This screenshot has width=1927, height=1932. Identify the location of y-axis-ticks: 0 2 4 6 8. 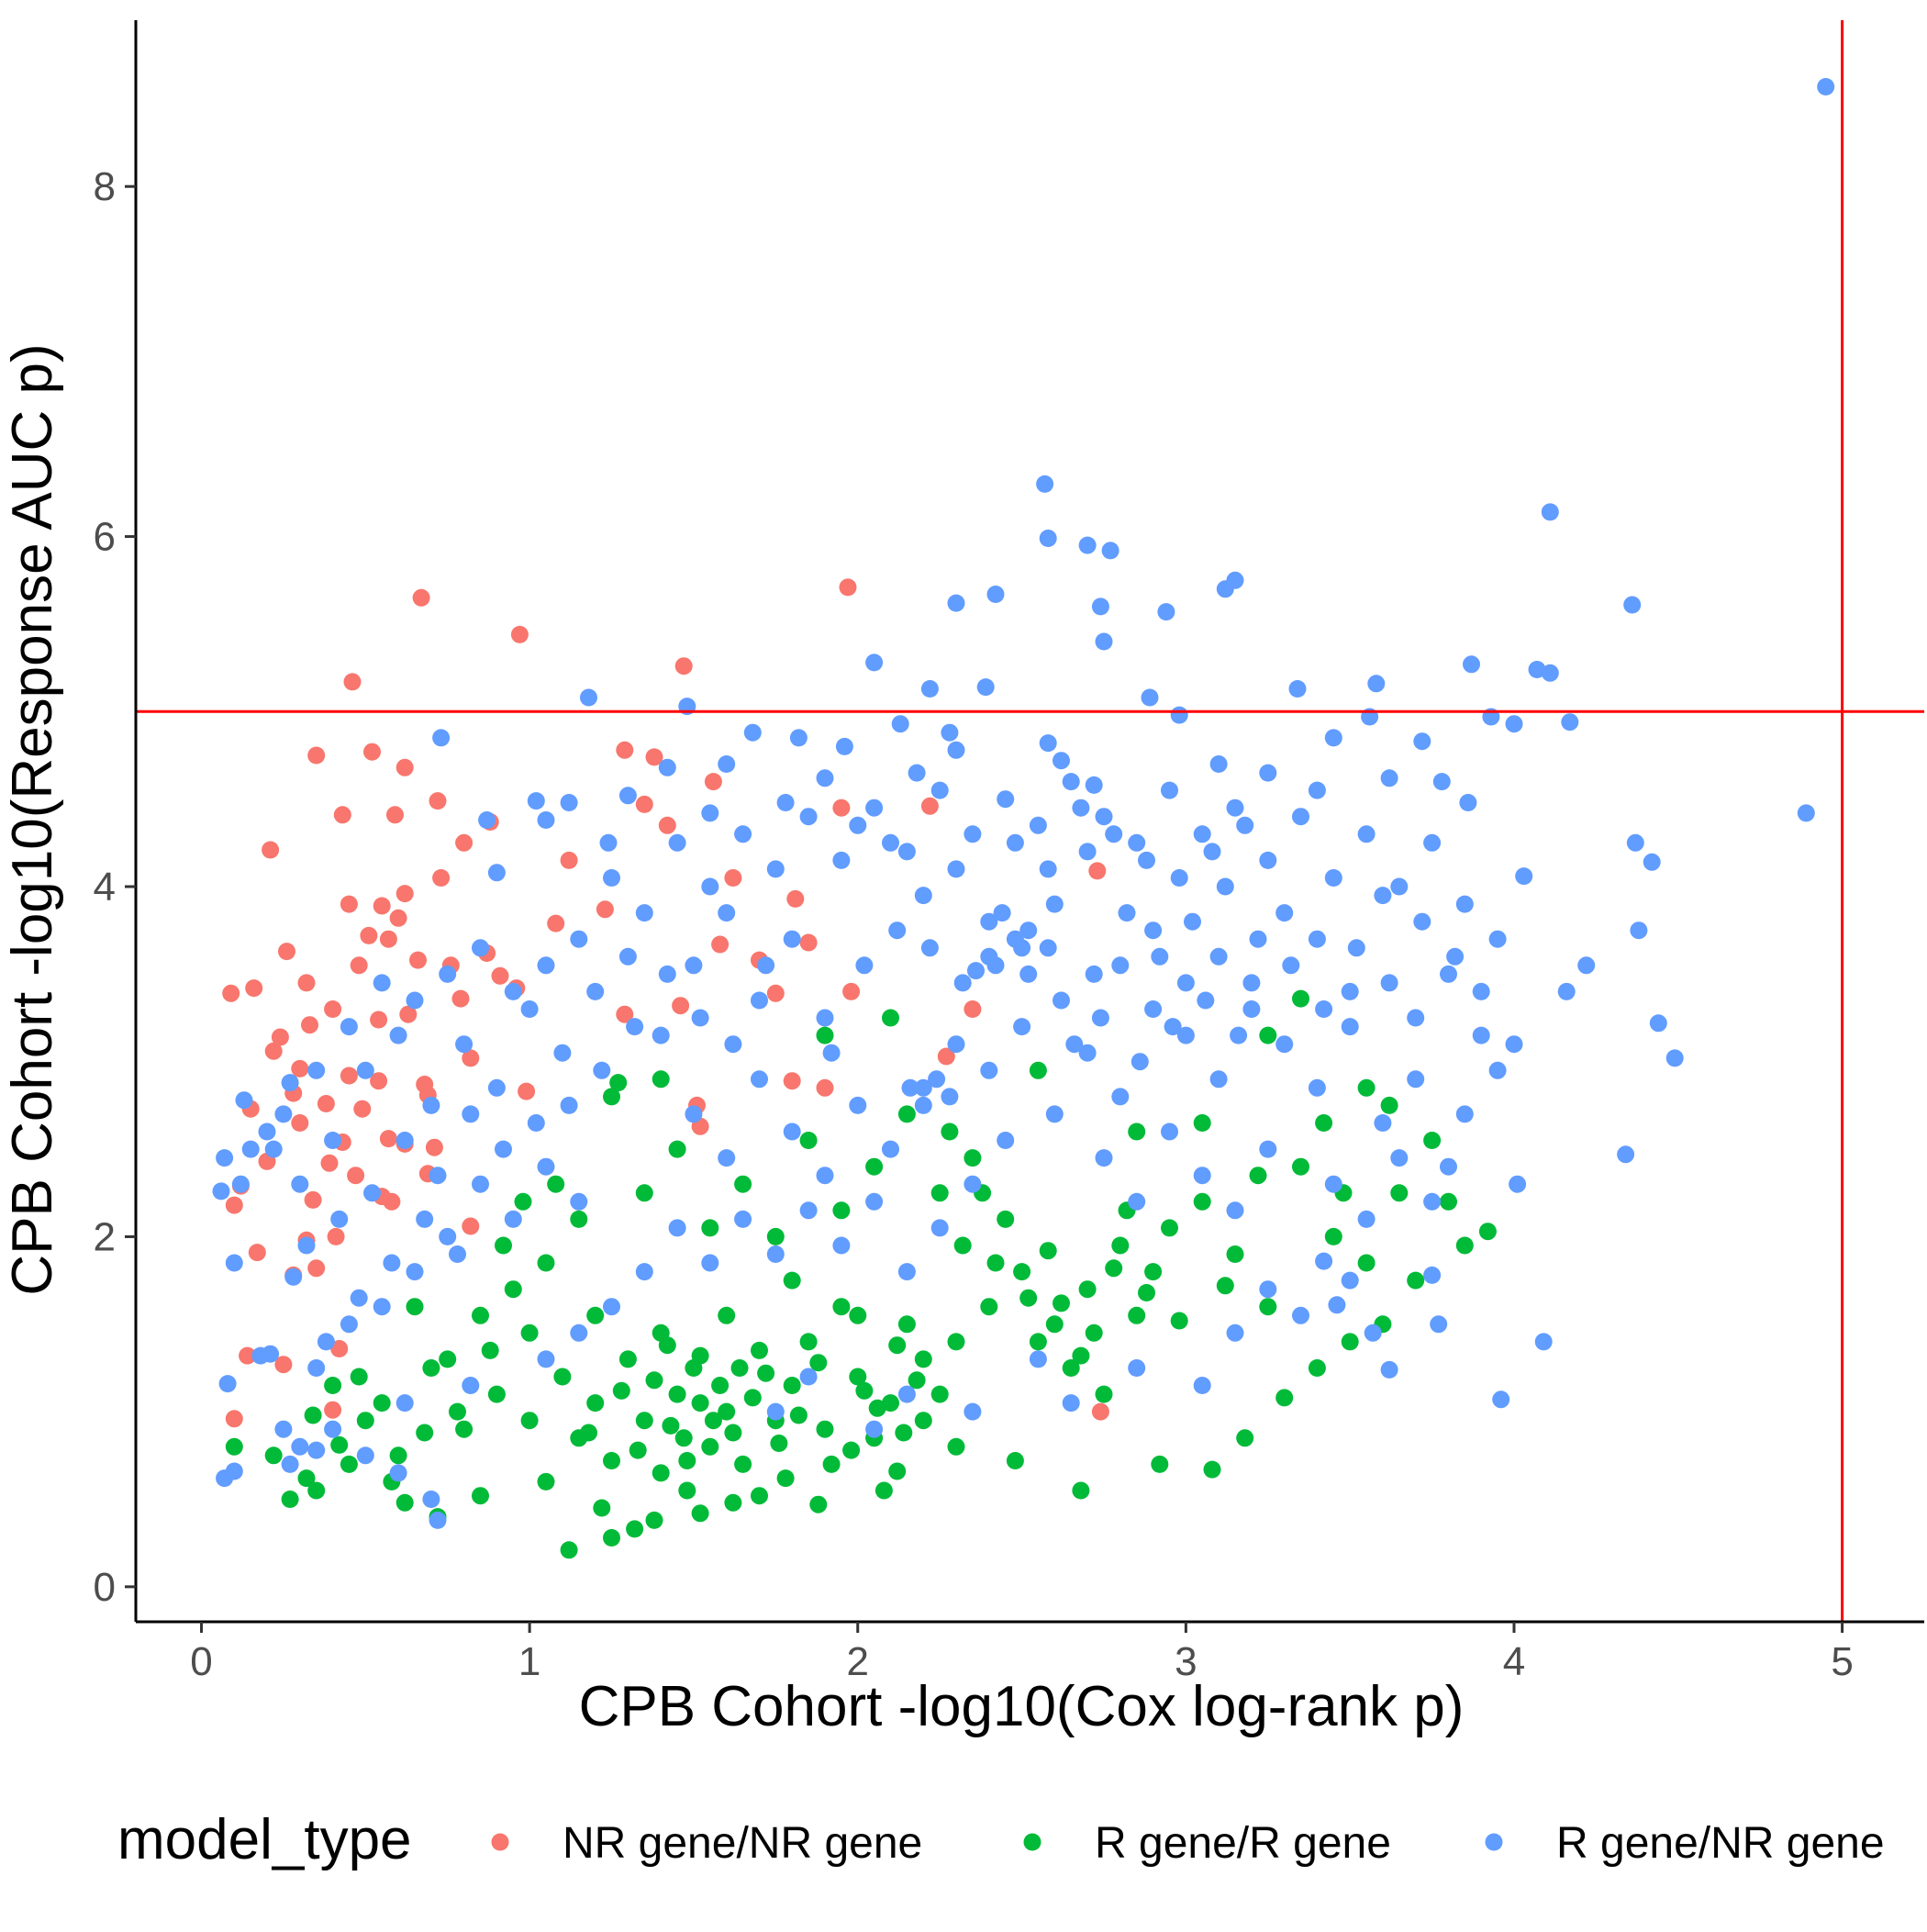
(115, 887).